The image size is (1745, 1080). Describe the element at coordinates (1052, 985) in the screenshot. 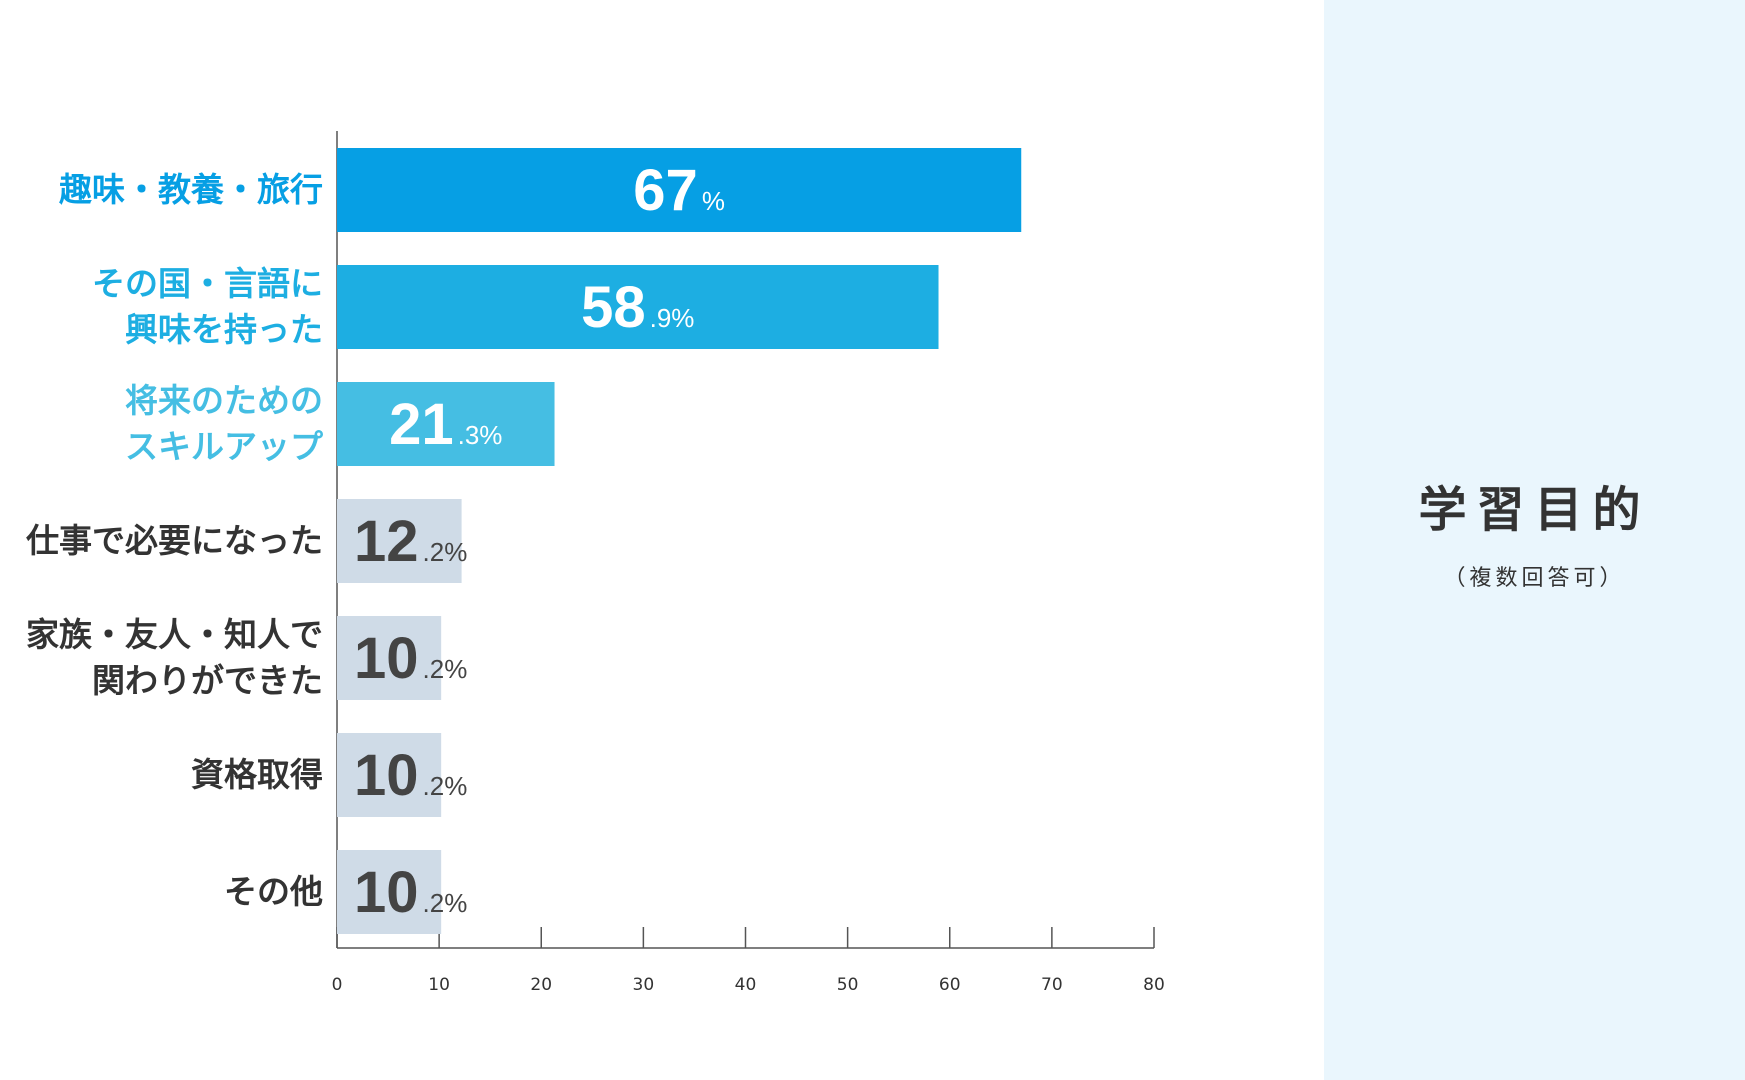

I see `x-tick-label: 70` at that location.